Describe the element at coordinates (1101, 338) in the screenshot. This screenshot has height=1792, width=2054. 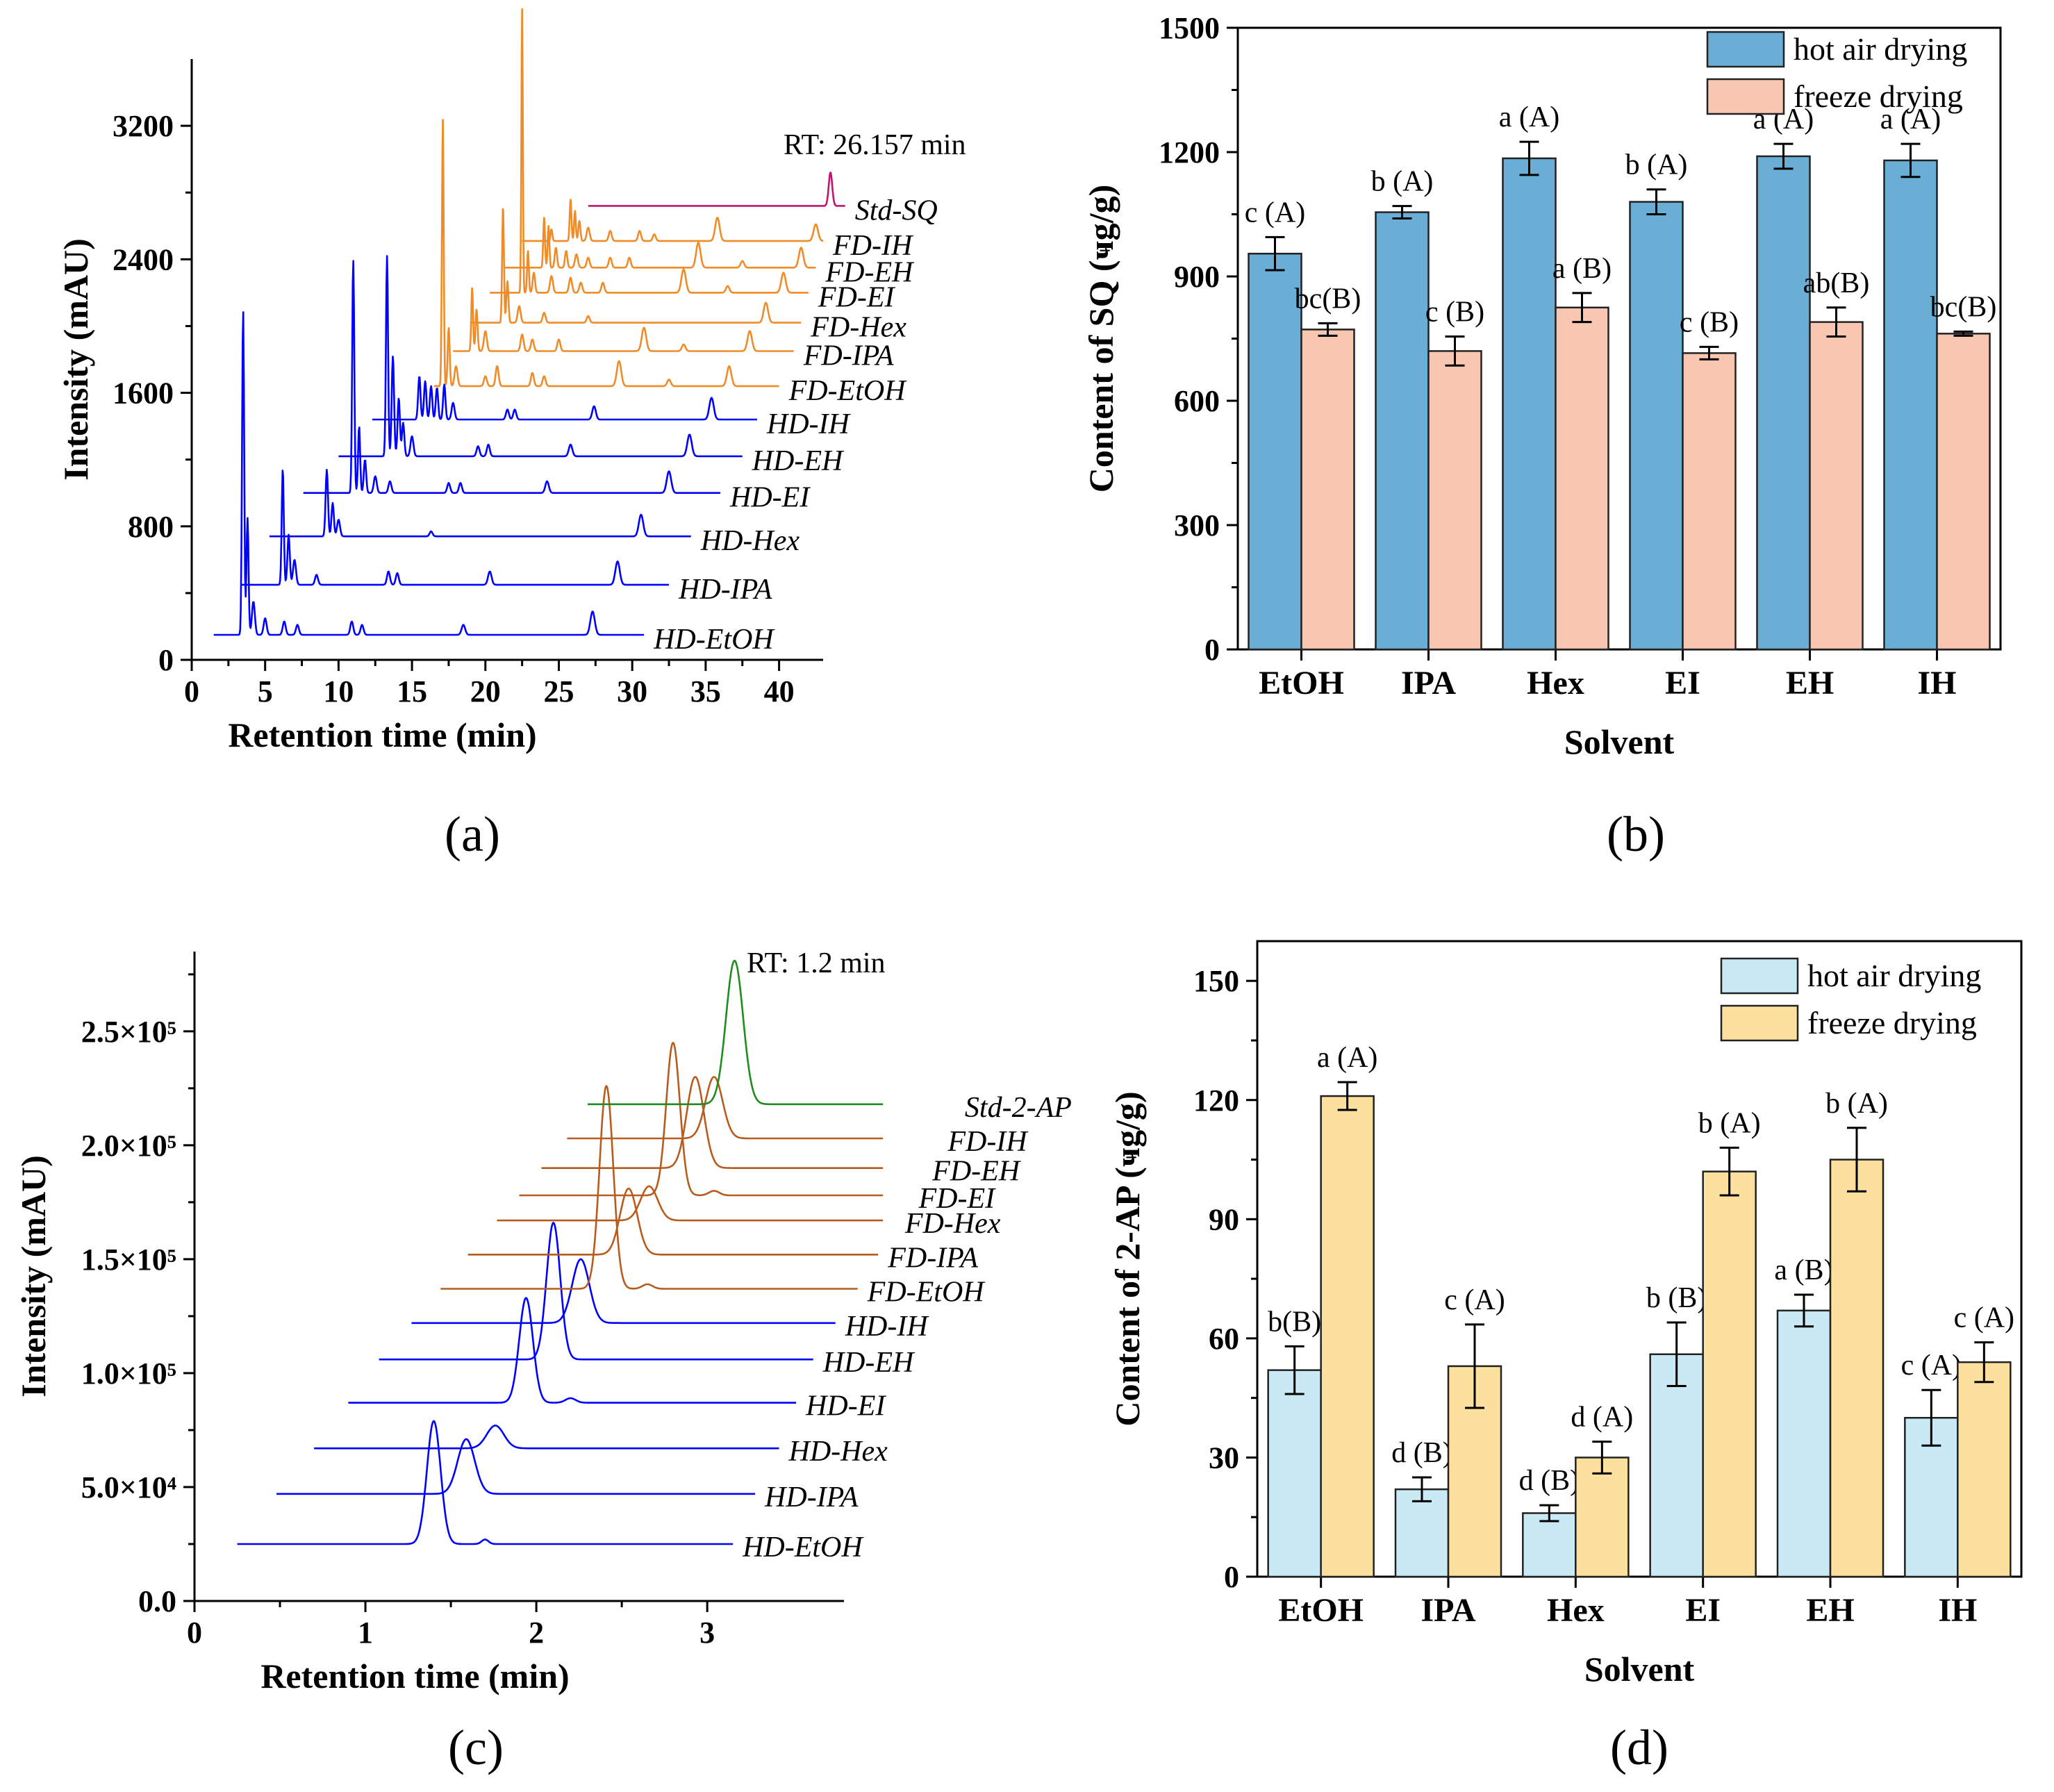
I see `y-axis-title: Content of SQ (ҹg/g)` at that location.